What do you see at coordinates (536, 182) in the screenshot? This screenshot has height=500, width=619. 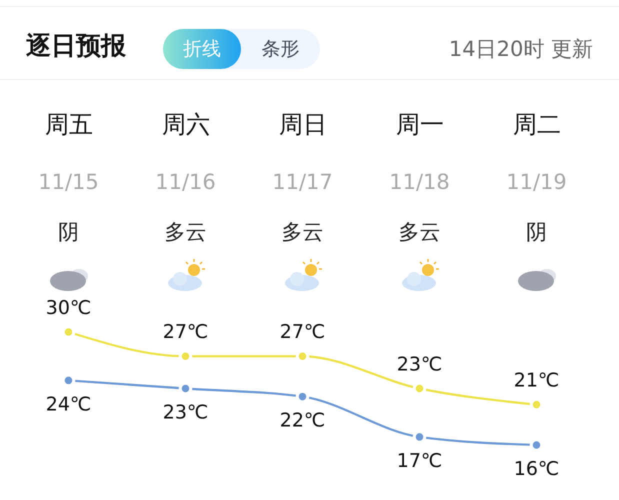 I see `text: 11/19` at bounding box center [536, 182].